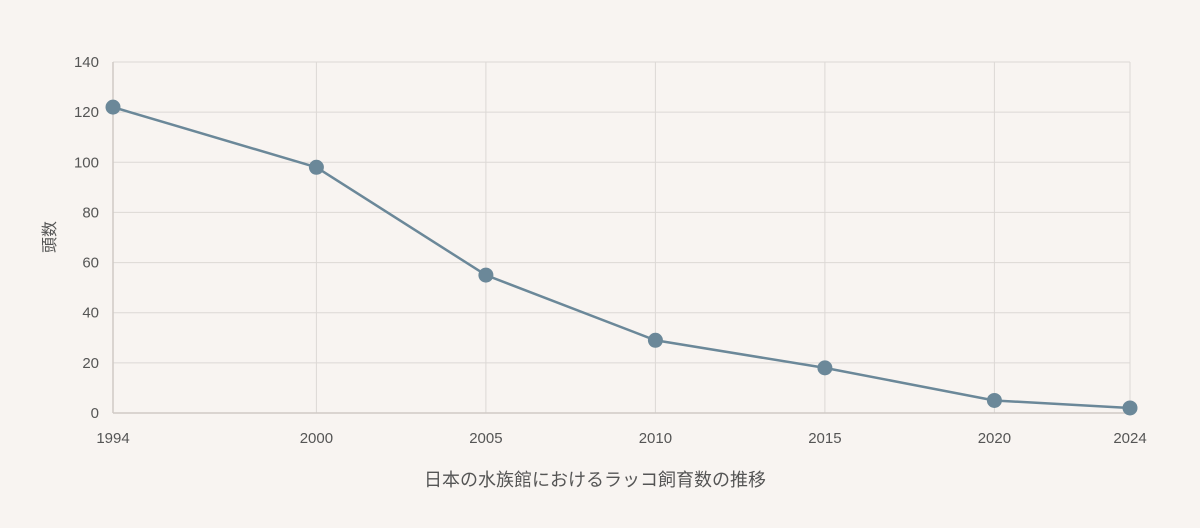 The height and width of the screenshot is (528, 1200). What do you see at coordinates (90, 363) in the screenshot?
I see `y-tick-label: 20` at bounding box center [90, 363].